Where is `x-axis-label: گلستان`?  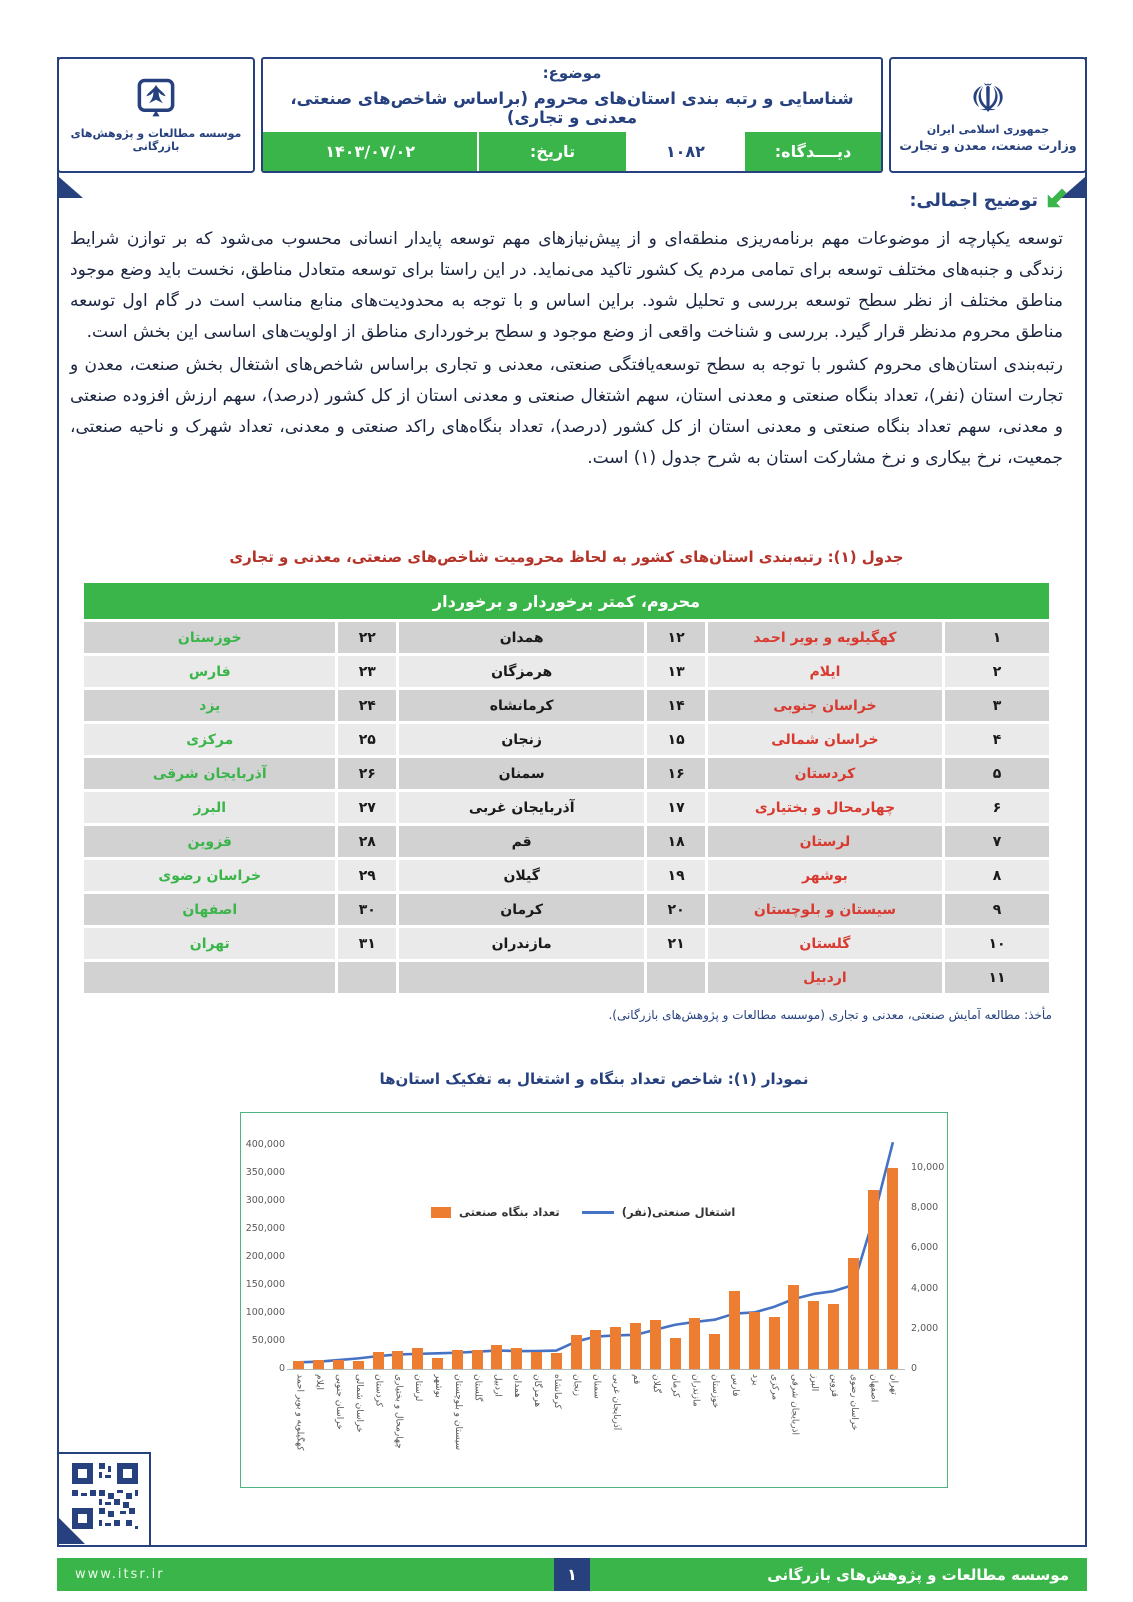 x-axis-label: گلستان is located at coordinates (477, 1388).